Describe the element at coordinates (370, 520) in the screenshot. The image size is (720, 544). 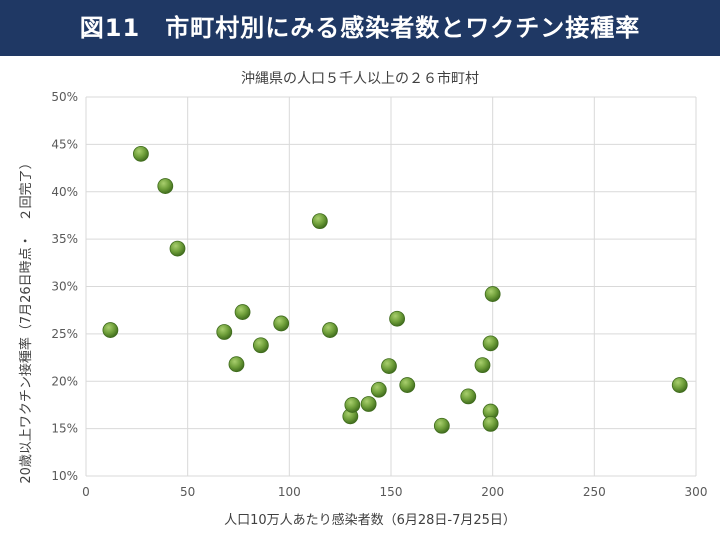
I see `x-axis-label: 人口10万人あたり感染者数（6月28日-7月25日）` at that location.